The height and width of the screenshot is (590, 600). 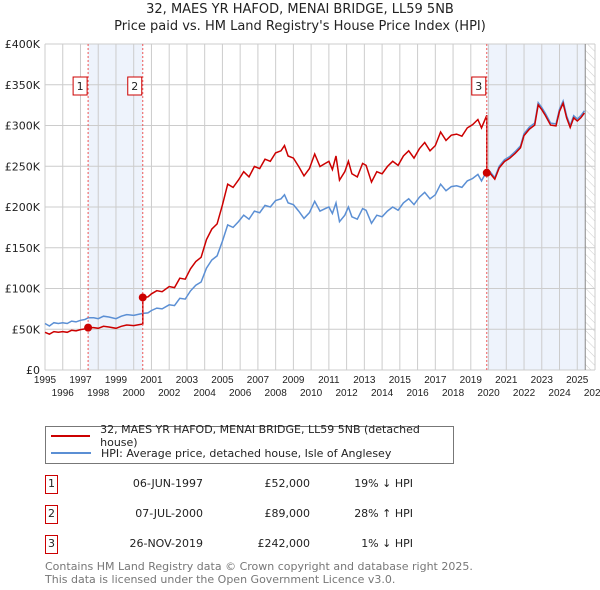 What do you see at coordinates (33, 370) in the screenshot?
I see `y-tick-label: £0` at bounding box center [33, 370].